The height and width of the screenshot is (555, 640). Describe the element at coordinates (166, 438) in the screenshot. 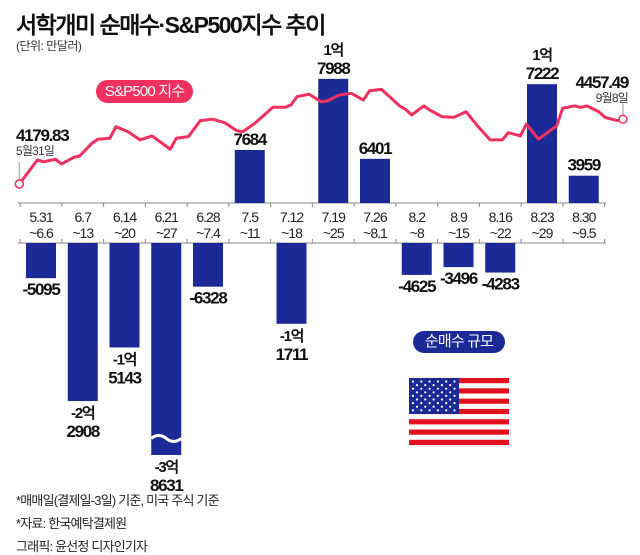

I see `axis-break-mark` at that location.